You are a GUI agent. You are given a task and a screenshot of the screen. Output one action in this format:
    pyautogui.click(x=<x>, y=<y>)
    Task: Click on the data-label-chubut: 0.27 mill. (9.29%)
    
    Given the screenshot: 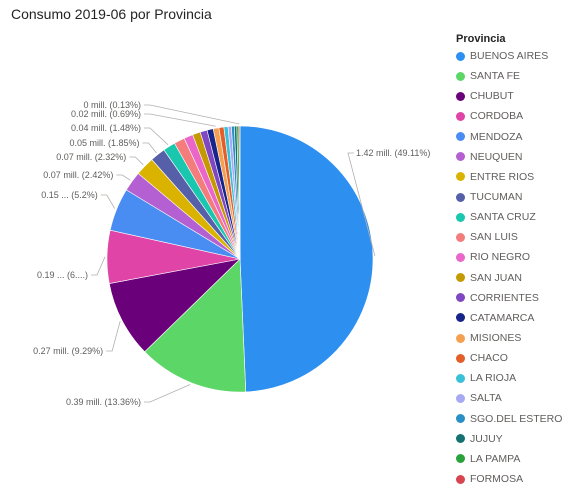 What is the action you would take?
    pyautogui.click(x=68, y=351)
    